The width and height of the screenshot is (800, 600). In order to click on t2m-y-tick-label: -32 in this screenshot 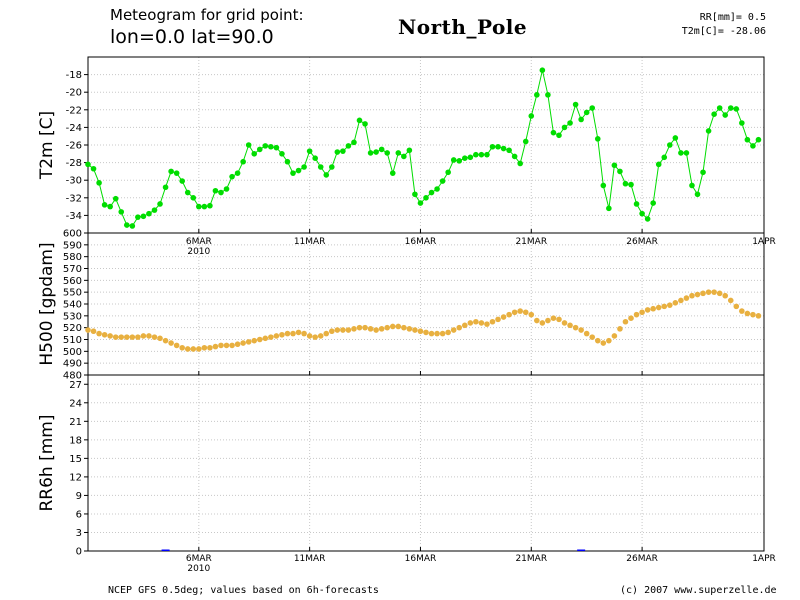, I will do `click(74, 198)`.